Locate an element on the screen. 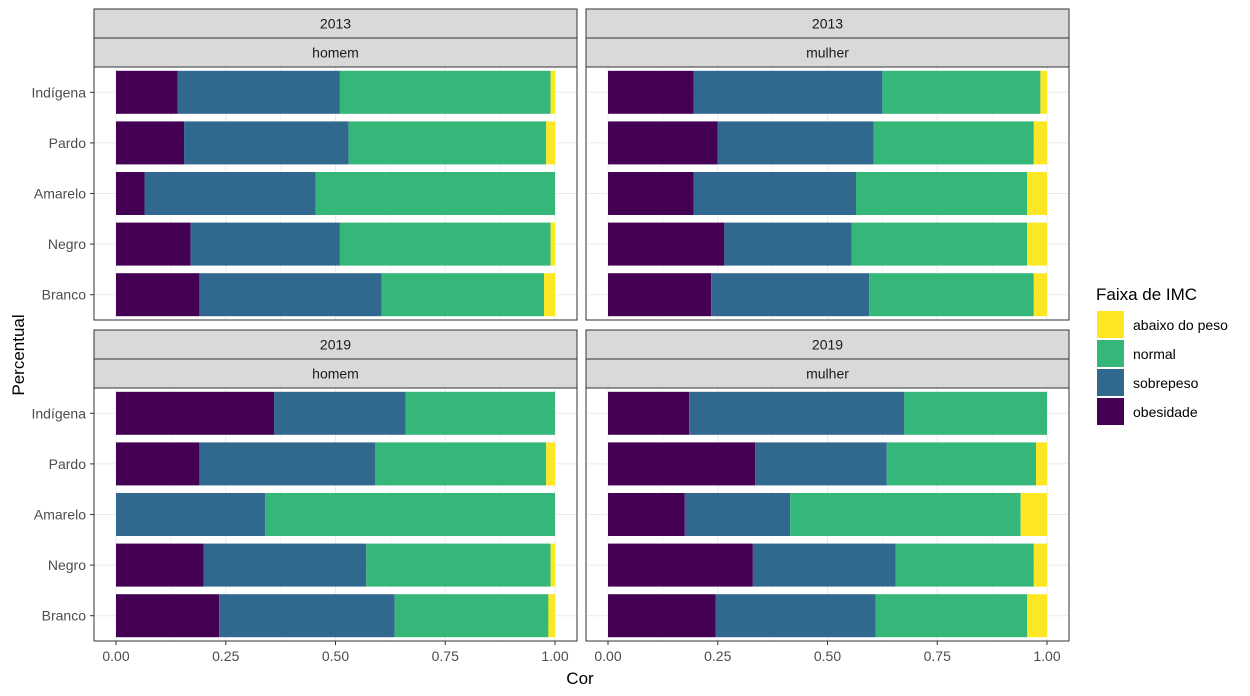  legend-key-obesidade is located at coordinates (1110, 411).